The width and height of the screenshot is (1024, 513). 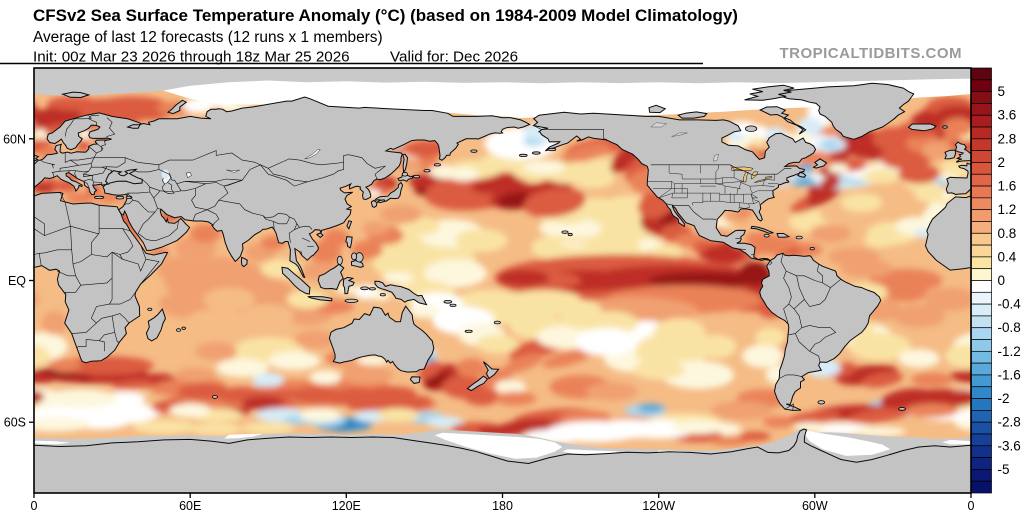 What do you see at coordinates (1002, 162) in the screenshot?
I see `svg-text: 2` at bounding box center [1002, 162].